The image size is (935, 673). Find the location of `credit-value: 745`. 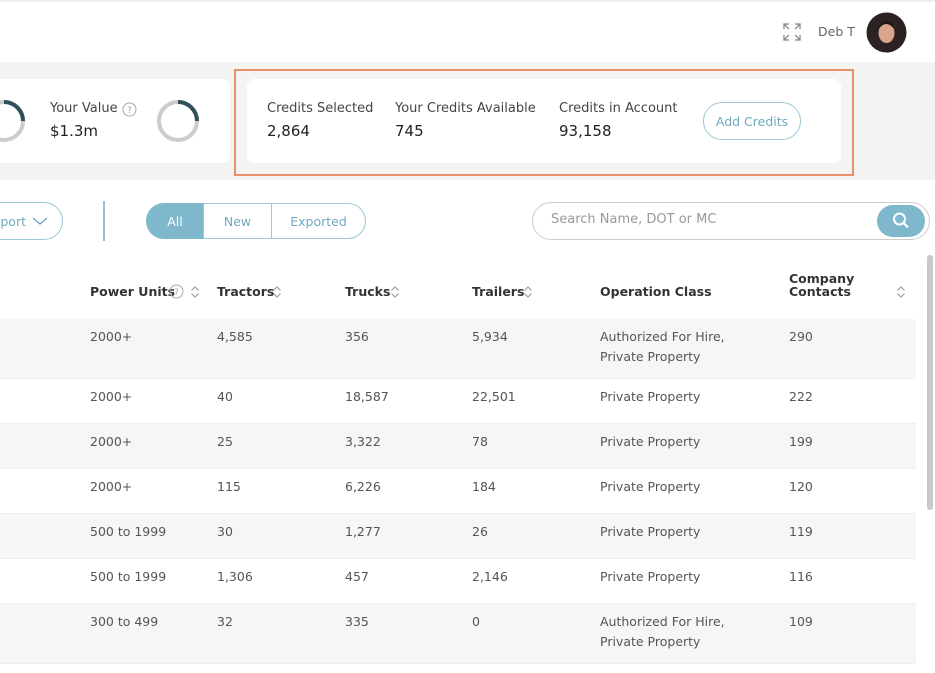

credit-value: 745 is located at coordinates (409, 131).